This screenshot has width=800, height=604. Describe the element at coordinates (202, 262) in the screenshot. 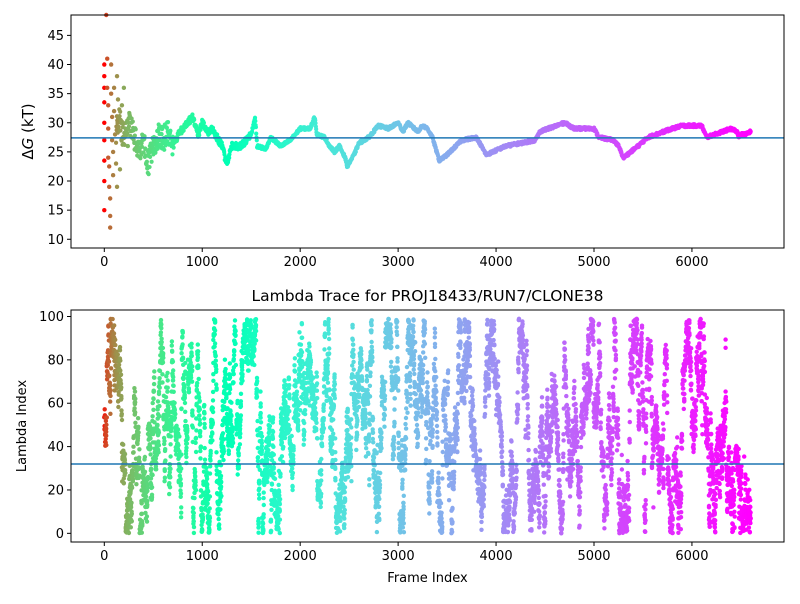

I see `delta-g-x-tick-label: 1000` at that location.